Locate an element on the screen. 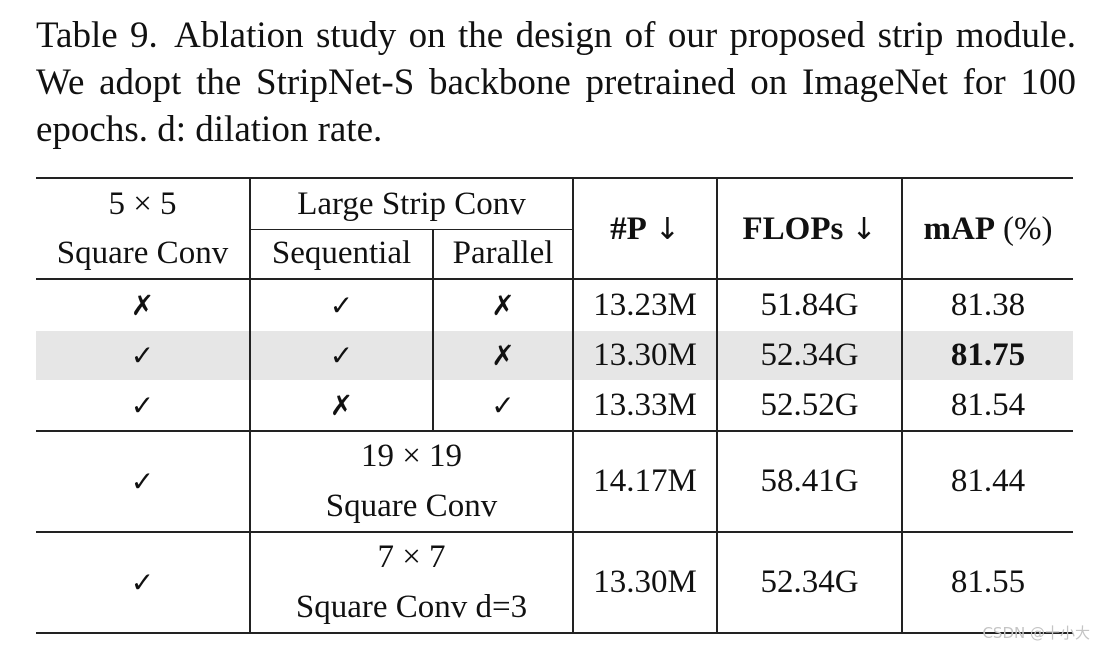  header-map-unit: (%) is located at coordinates (1028, 228).